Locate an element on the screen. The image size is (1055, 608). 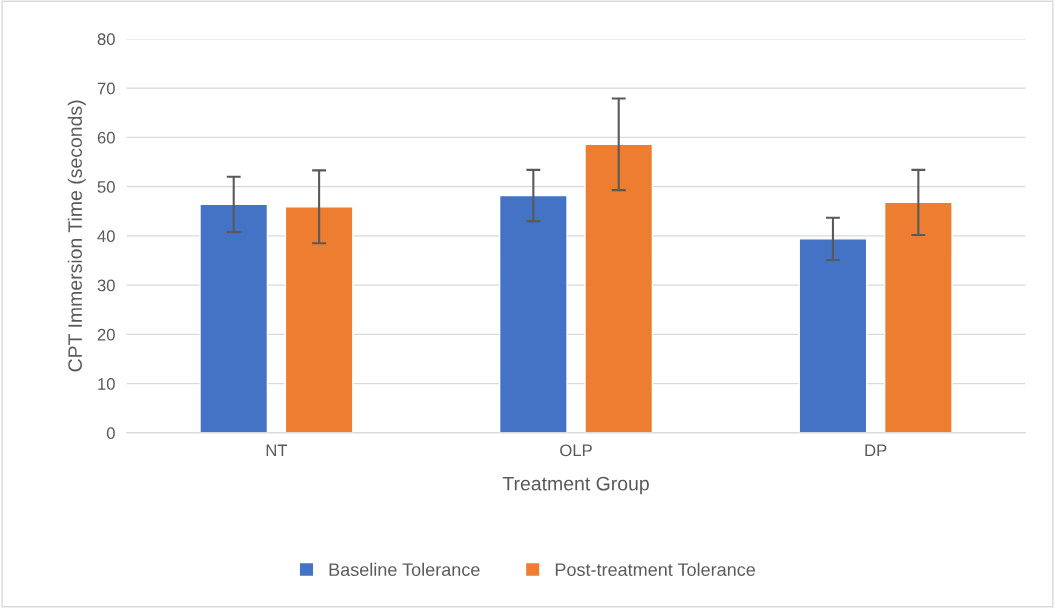
y-tick-label: 10 is located at coordinates (106, 384).